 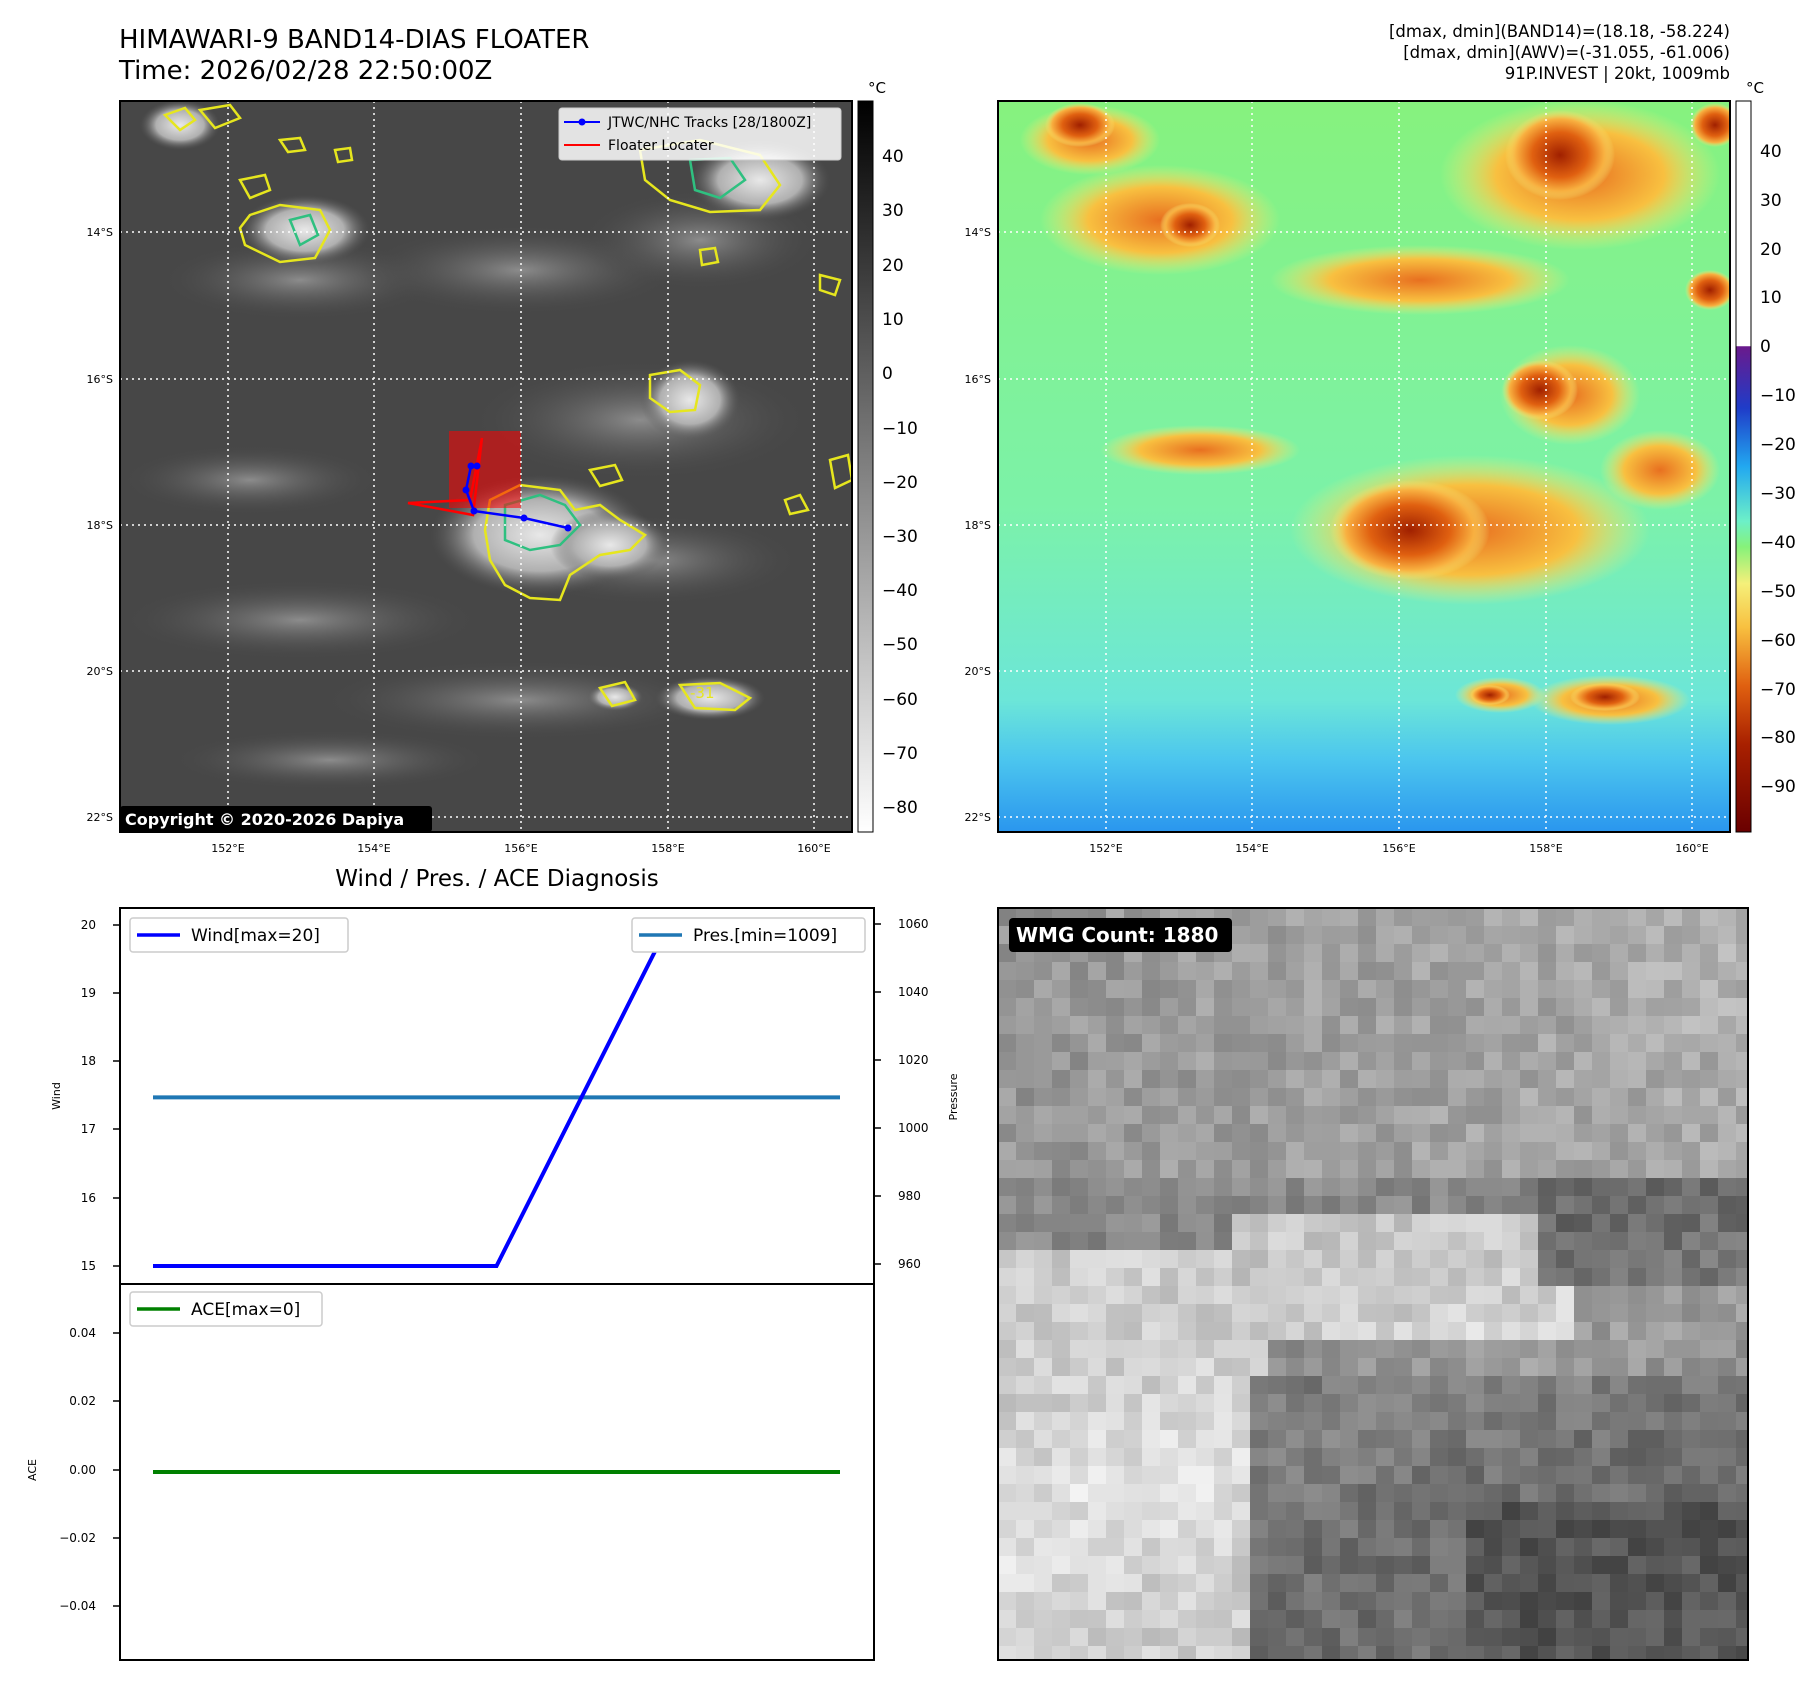 I want to click on diagnosis-title: Wind / Pres. / ACE Diagnosis, so click(x=496, y=879).